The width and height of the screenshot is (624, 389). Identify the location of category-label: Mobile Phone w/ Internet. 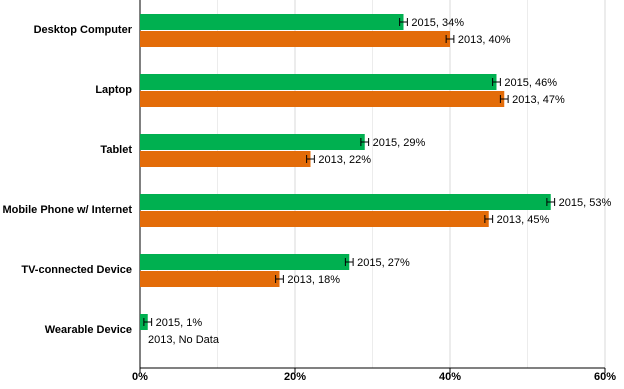
(67, 210).